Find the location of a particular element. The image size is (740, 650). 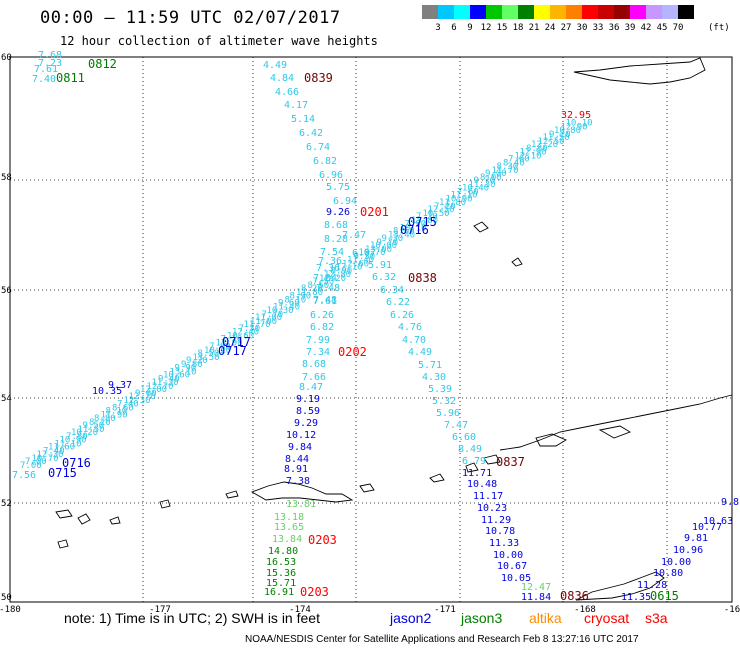

legend-altika: altika is located at coordinates (545, 618).